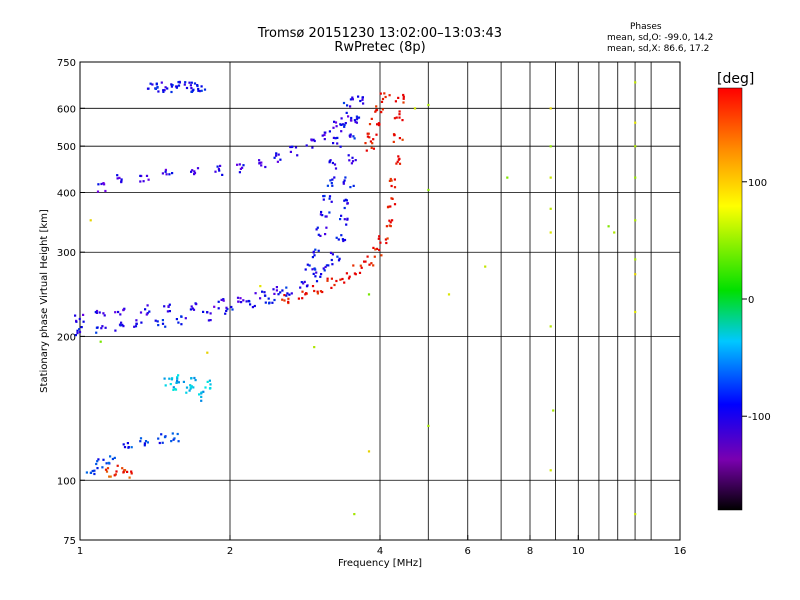 This screenshot has width=800, height=600. What do you see at coordinates (578, 551) in the screenshot?
I see `x-tick-label: 10` at bounding box center [578, 551].